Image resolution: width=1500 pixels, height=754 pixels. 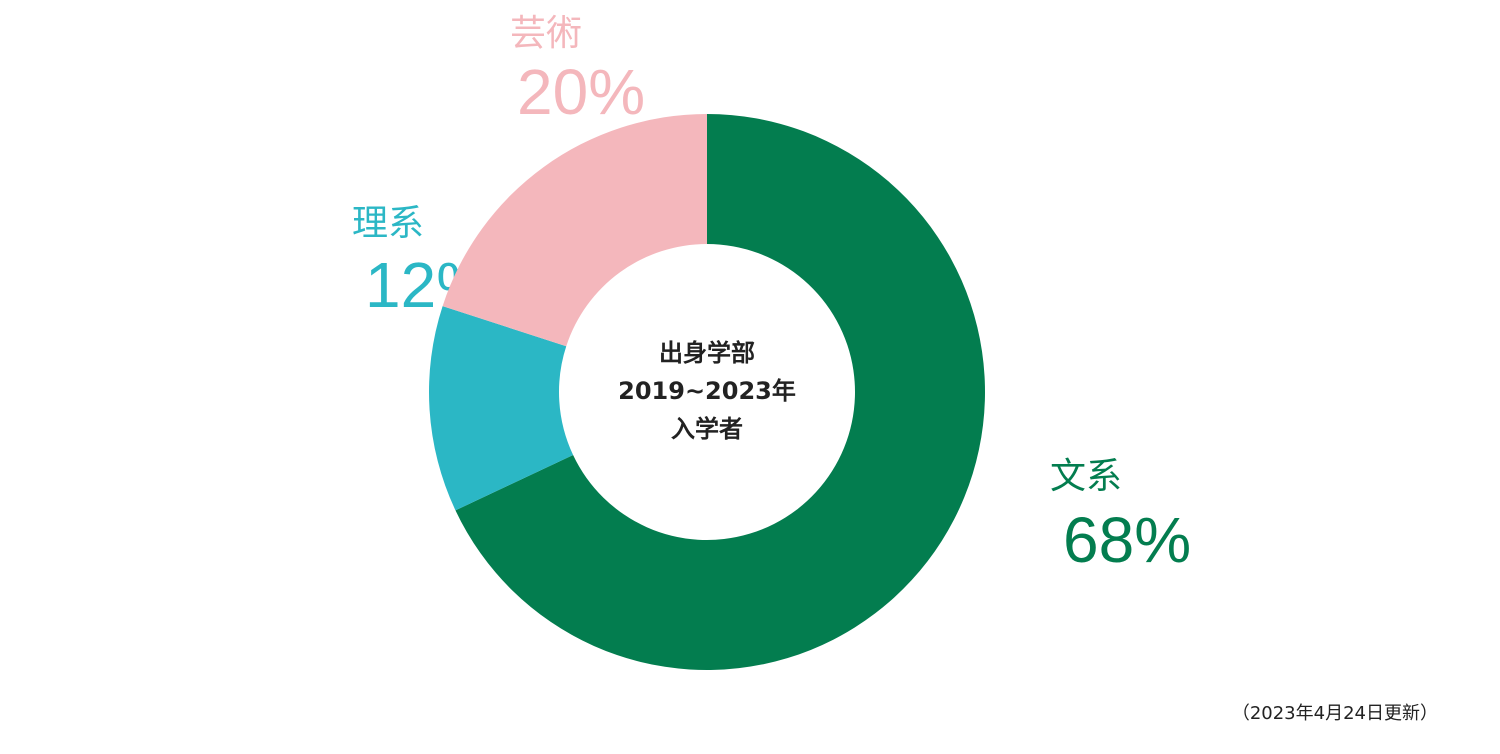 I want to click on category-label: 理系, so click(x=388, y=223).